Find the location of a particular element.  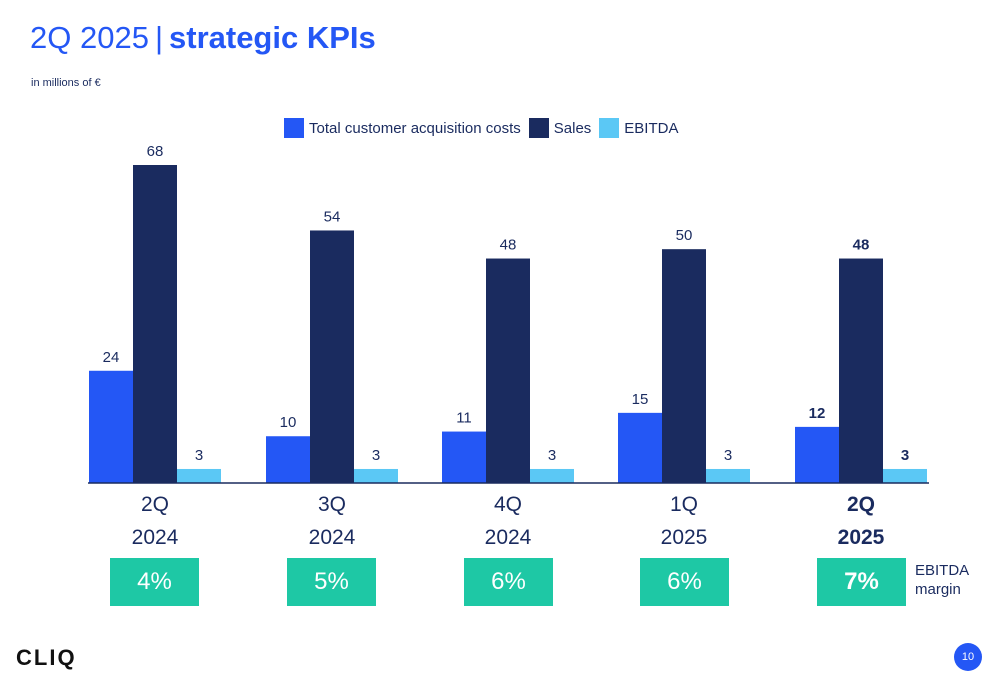

title-topic: strategic KPIs is located at coordinates (272, 37).